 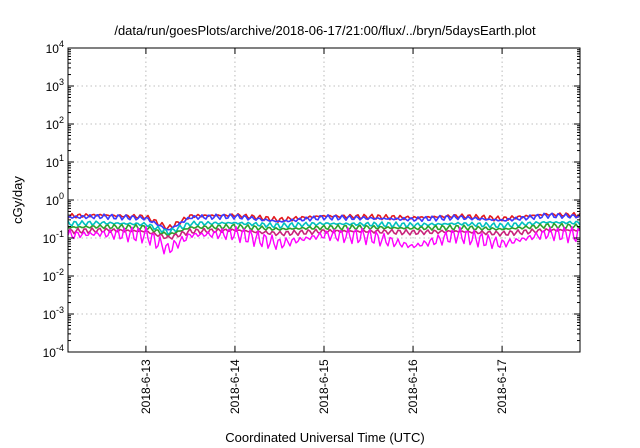 I want to click on x-tick-label: 2018-6-17, so click(x=502, y=386).